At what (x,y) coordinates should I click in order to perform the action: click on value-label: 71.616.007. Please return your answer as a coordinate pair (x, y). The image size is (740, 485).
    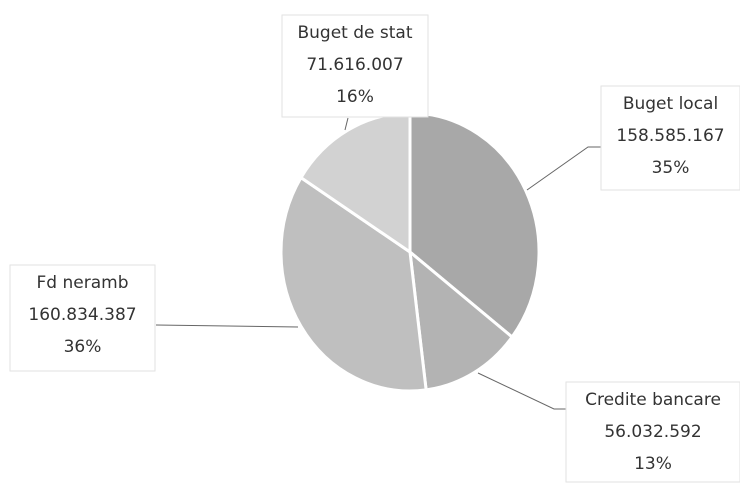
    Looking at the image, I should click on (354, 65).